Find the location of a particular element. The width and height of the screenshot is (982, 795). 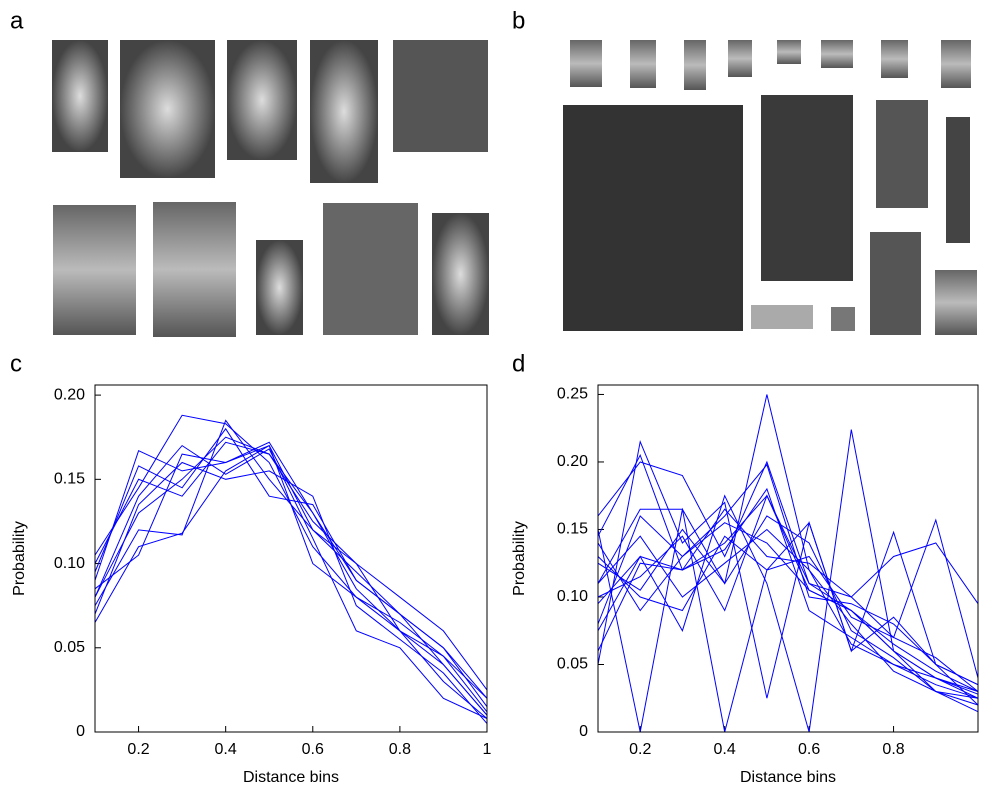

panel-label: a is located at coordinates (17, 20).